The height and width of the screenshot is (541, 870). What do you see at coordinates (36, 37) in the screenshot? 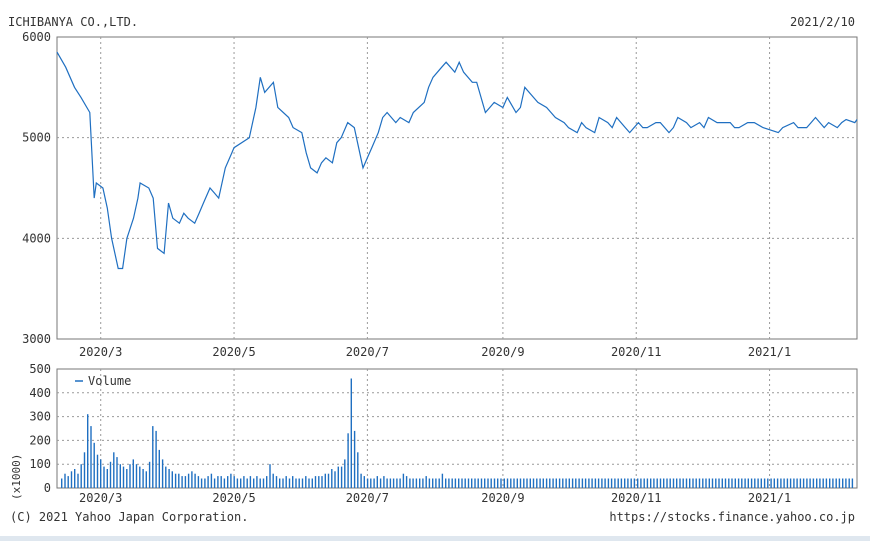
I see `price-y-tick-label: 6000` at bounding box center [36, 37].